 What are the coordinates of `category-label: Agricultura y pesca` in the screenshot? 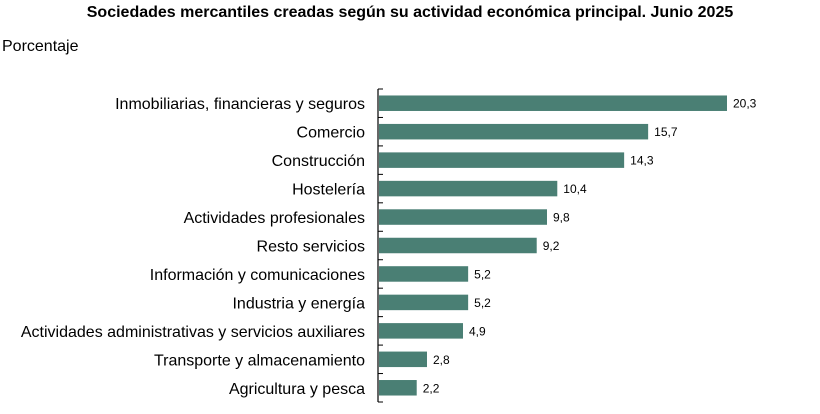 It's located at (297, 389).